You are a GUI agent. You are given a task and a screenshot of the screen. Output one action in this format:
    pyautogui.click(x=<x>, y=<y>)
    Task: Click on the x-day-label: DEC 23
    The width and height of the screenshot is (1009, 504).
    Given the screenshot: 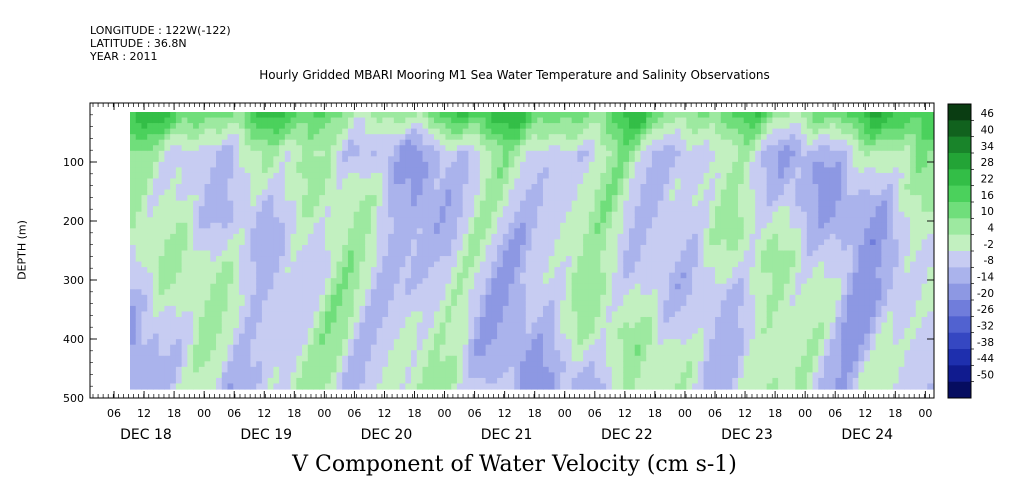 What is the action you would take?
    pyautogui.click(x=747, y=435)
    